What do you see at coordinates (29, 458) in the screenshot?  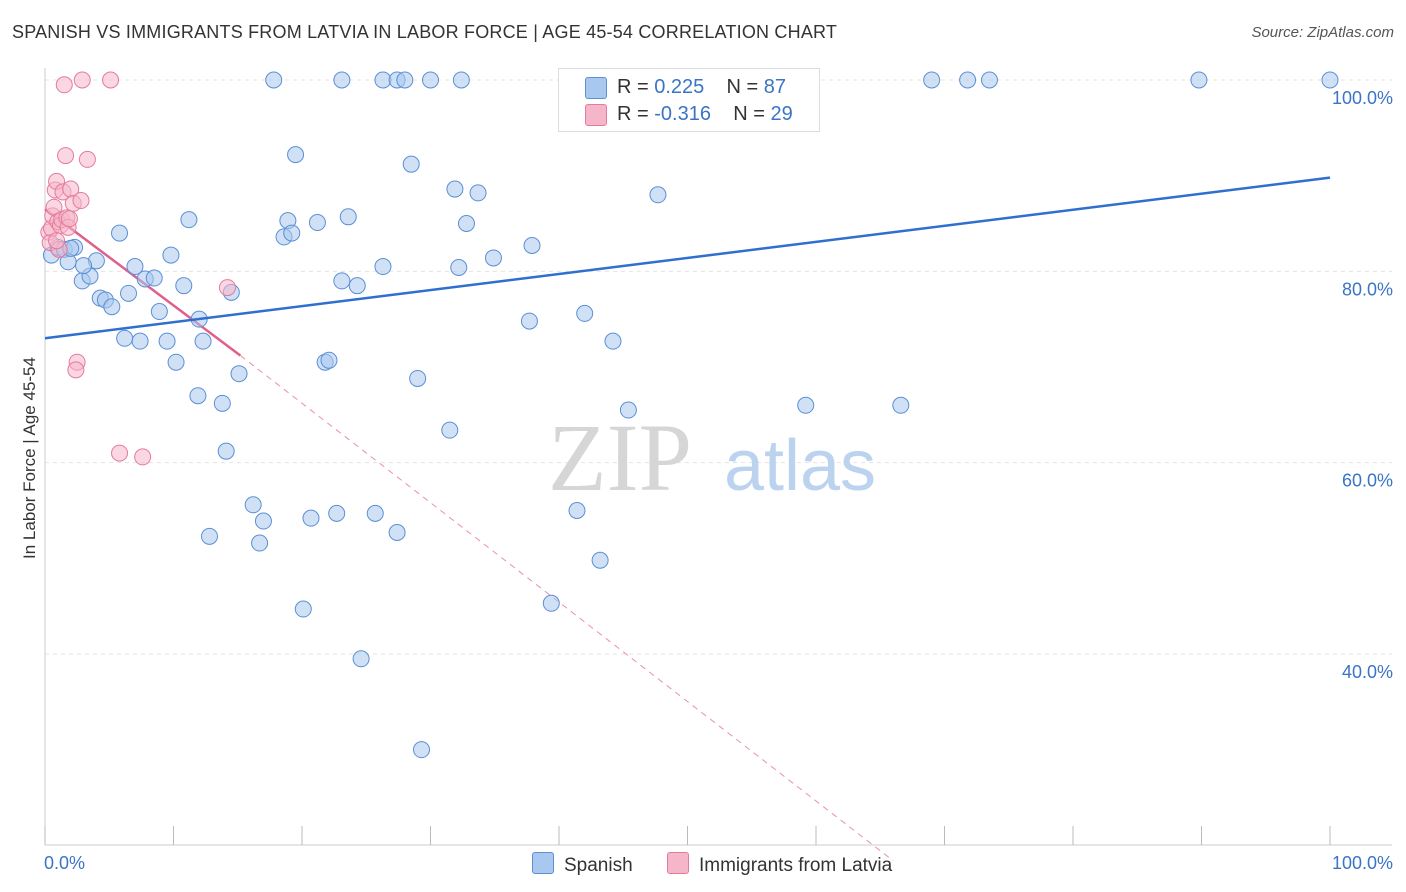 I see `y-axis-label: In Labor Force | Age 45-54` at bounding box center [29, 458].